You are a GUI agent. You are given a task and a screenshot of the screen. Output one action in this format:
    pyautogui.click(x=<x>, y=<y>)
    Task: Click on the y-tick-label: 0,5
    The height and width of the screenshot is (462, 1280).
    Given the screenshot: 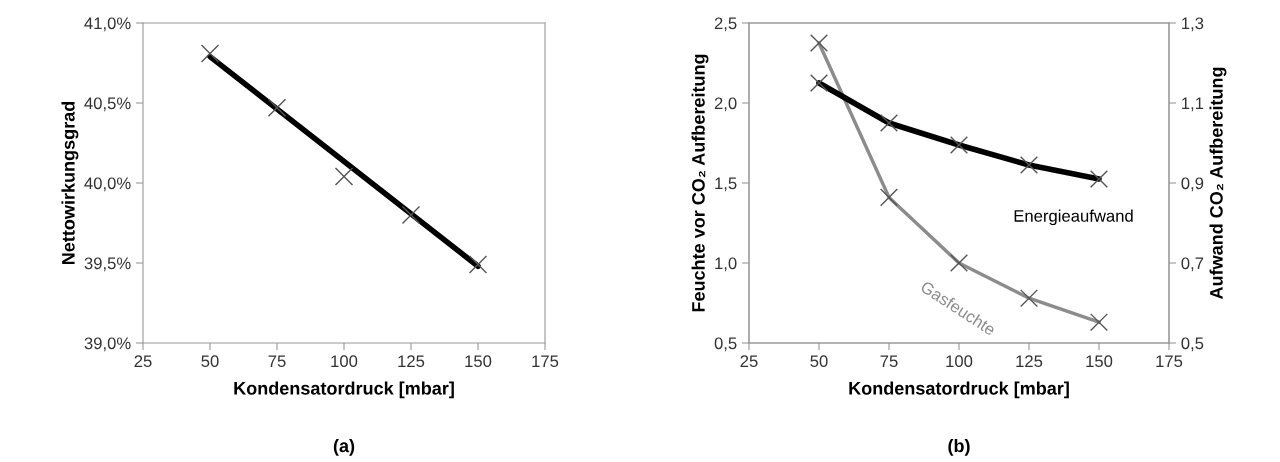 What is the action you would take?
    pyautogui.click(x=725, y=344)
    